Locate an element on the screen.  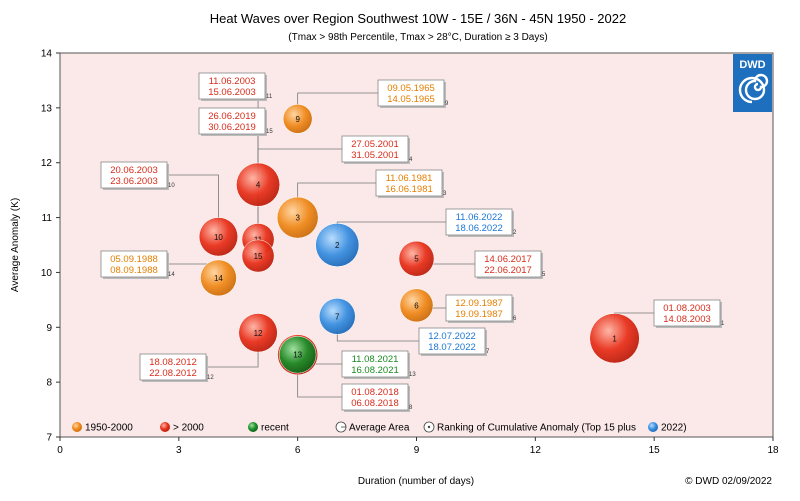
legend-item: recent is located at coordinates (268, 428).